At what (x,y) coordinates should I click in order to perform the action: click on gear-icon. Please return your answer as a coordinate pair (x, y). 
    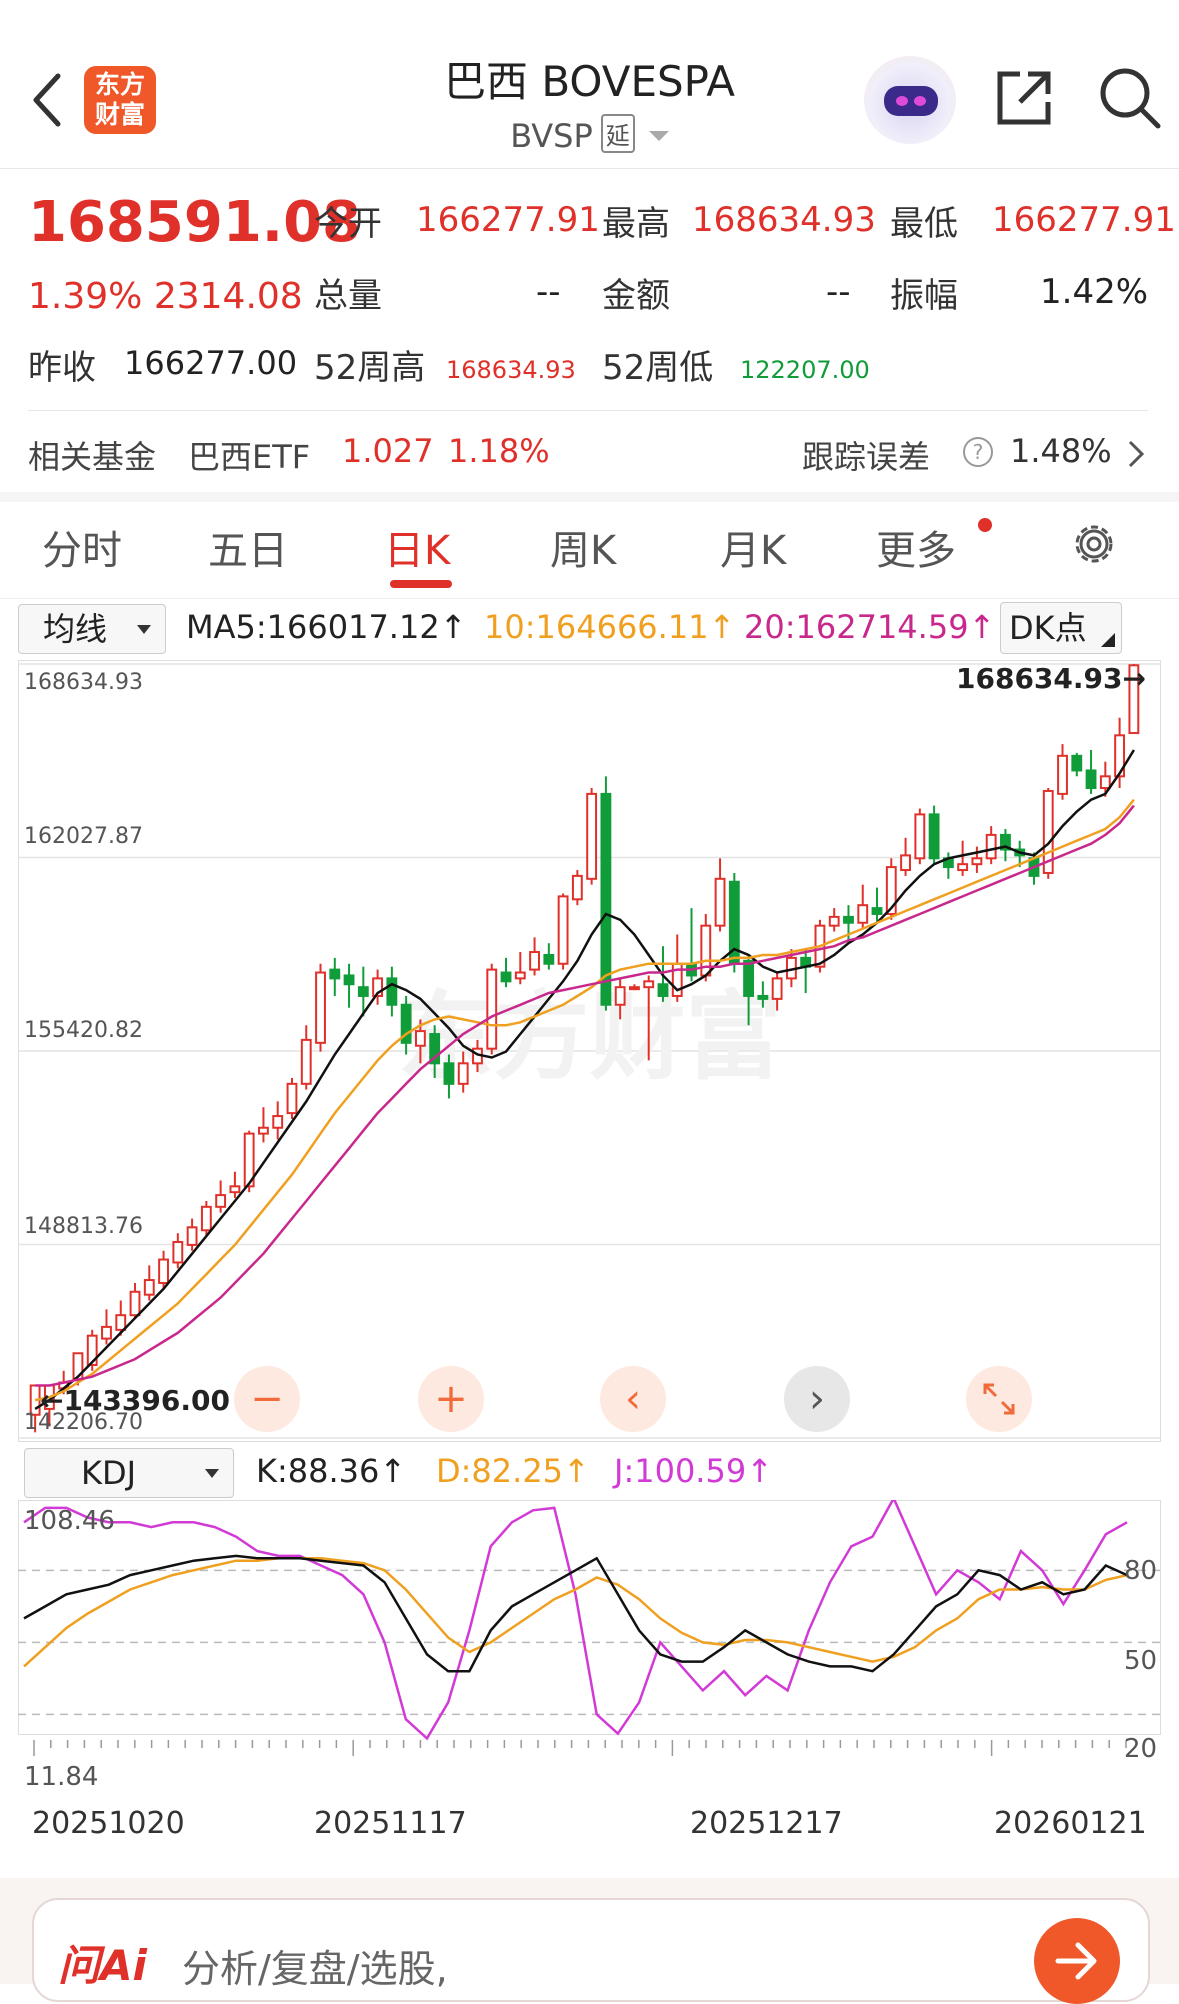
    Looking at the image, I should click on (1094, 544).